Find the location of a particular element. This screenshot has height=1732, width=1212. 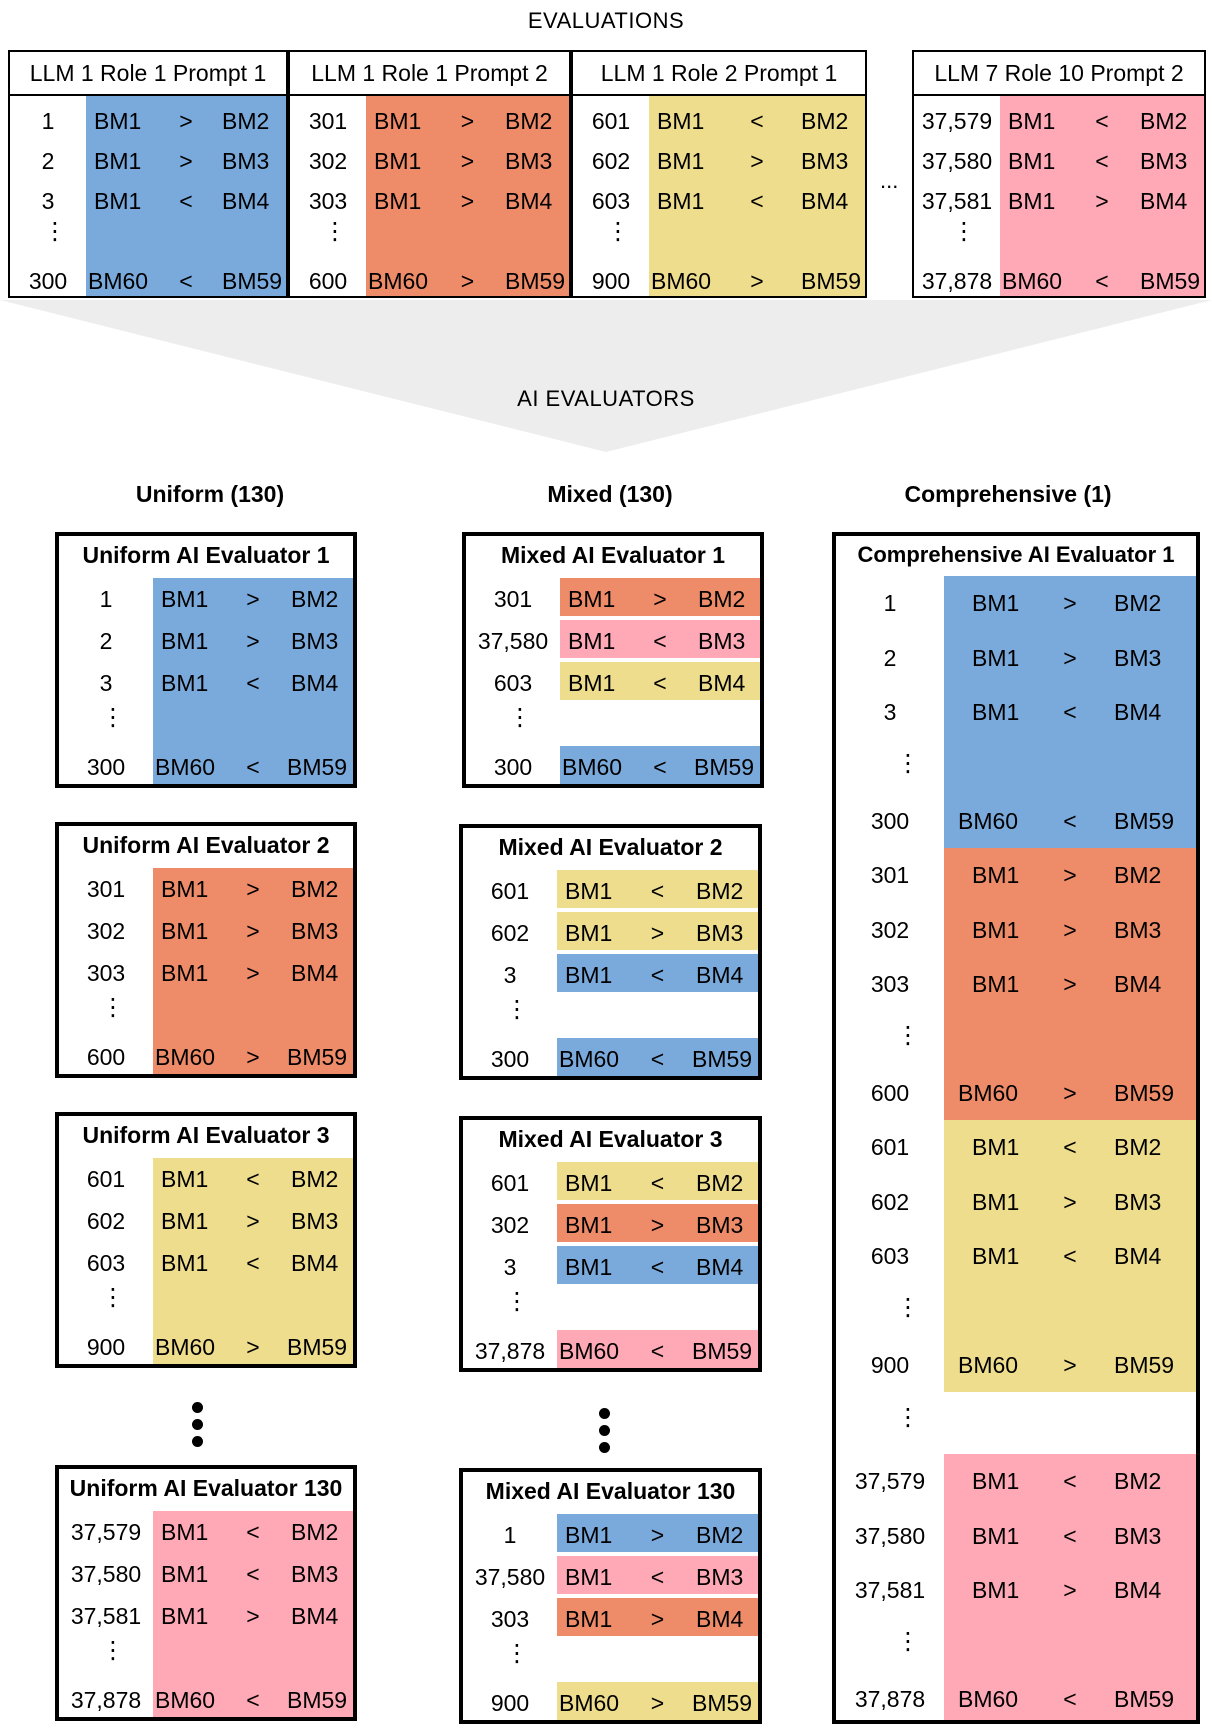

evaluation-row: 303 BM1 > BM4 is located at coordinates (429, 201).